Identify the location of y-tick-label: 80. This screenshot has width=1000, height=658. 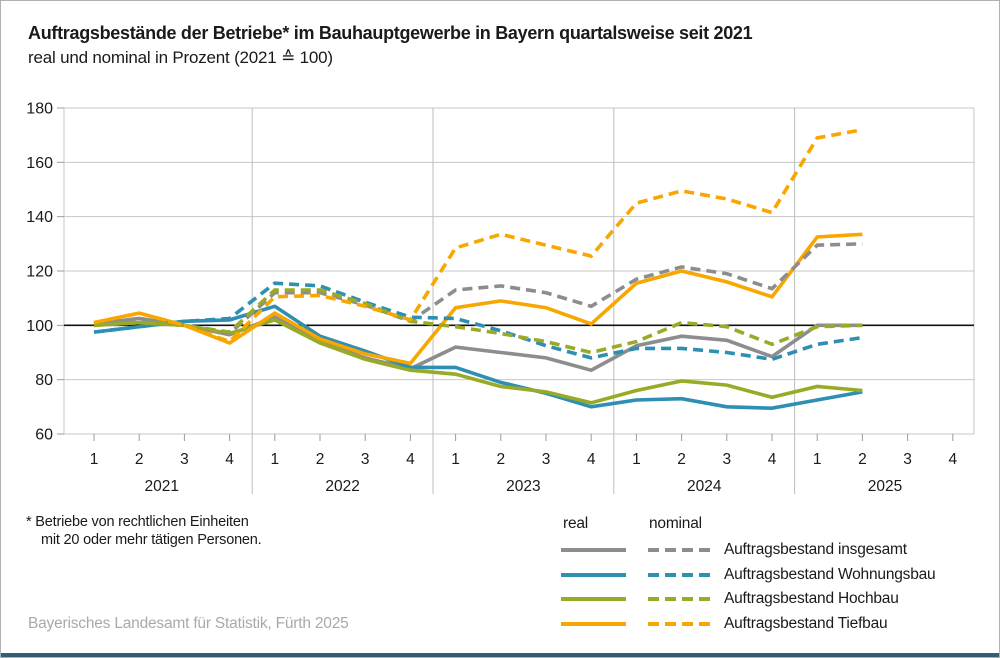
(44, 380).